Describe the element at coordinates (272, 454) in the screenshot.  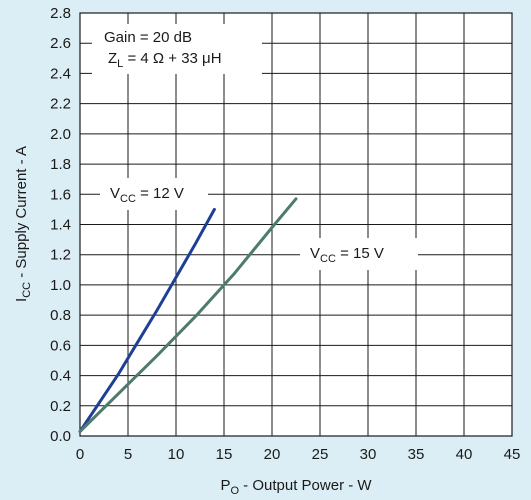
I see `x-tick-label: 20` at that location.